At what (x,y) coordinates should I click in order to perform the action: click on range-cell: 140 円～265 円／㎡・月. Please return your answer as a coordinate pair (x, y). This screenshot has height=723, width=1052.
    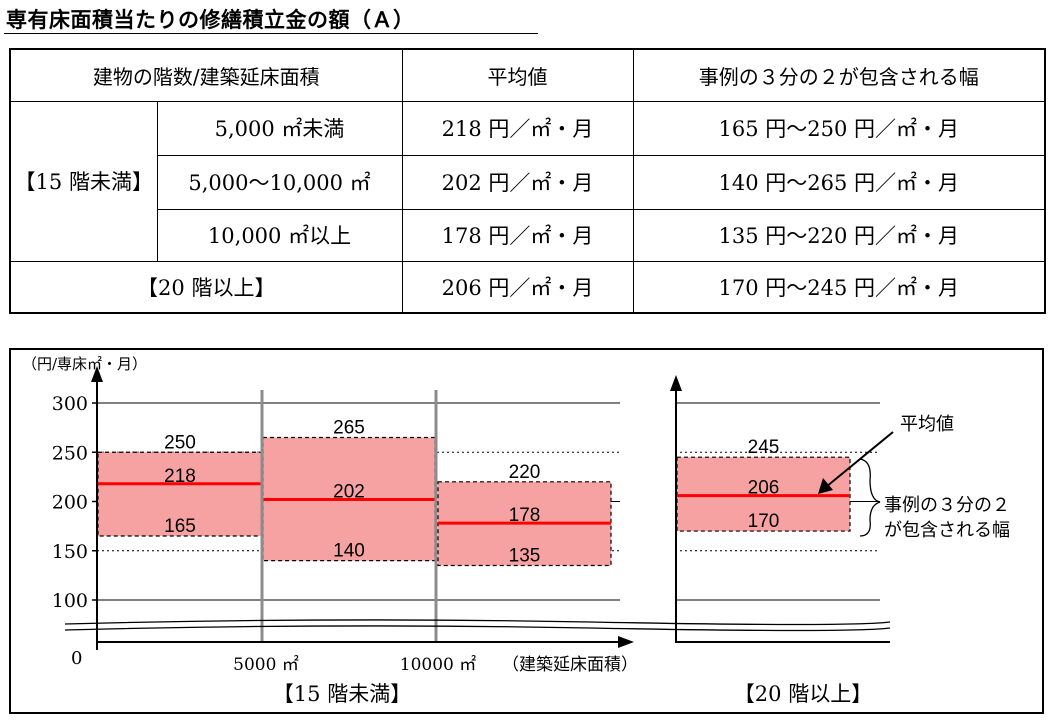
    Looking at the image, I should click on (839, 182).